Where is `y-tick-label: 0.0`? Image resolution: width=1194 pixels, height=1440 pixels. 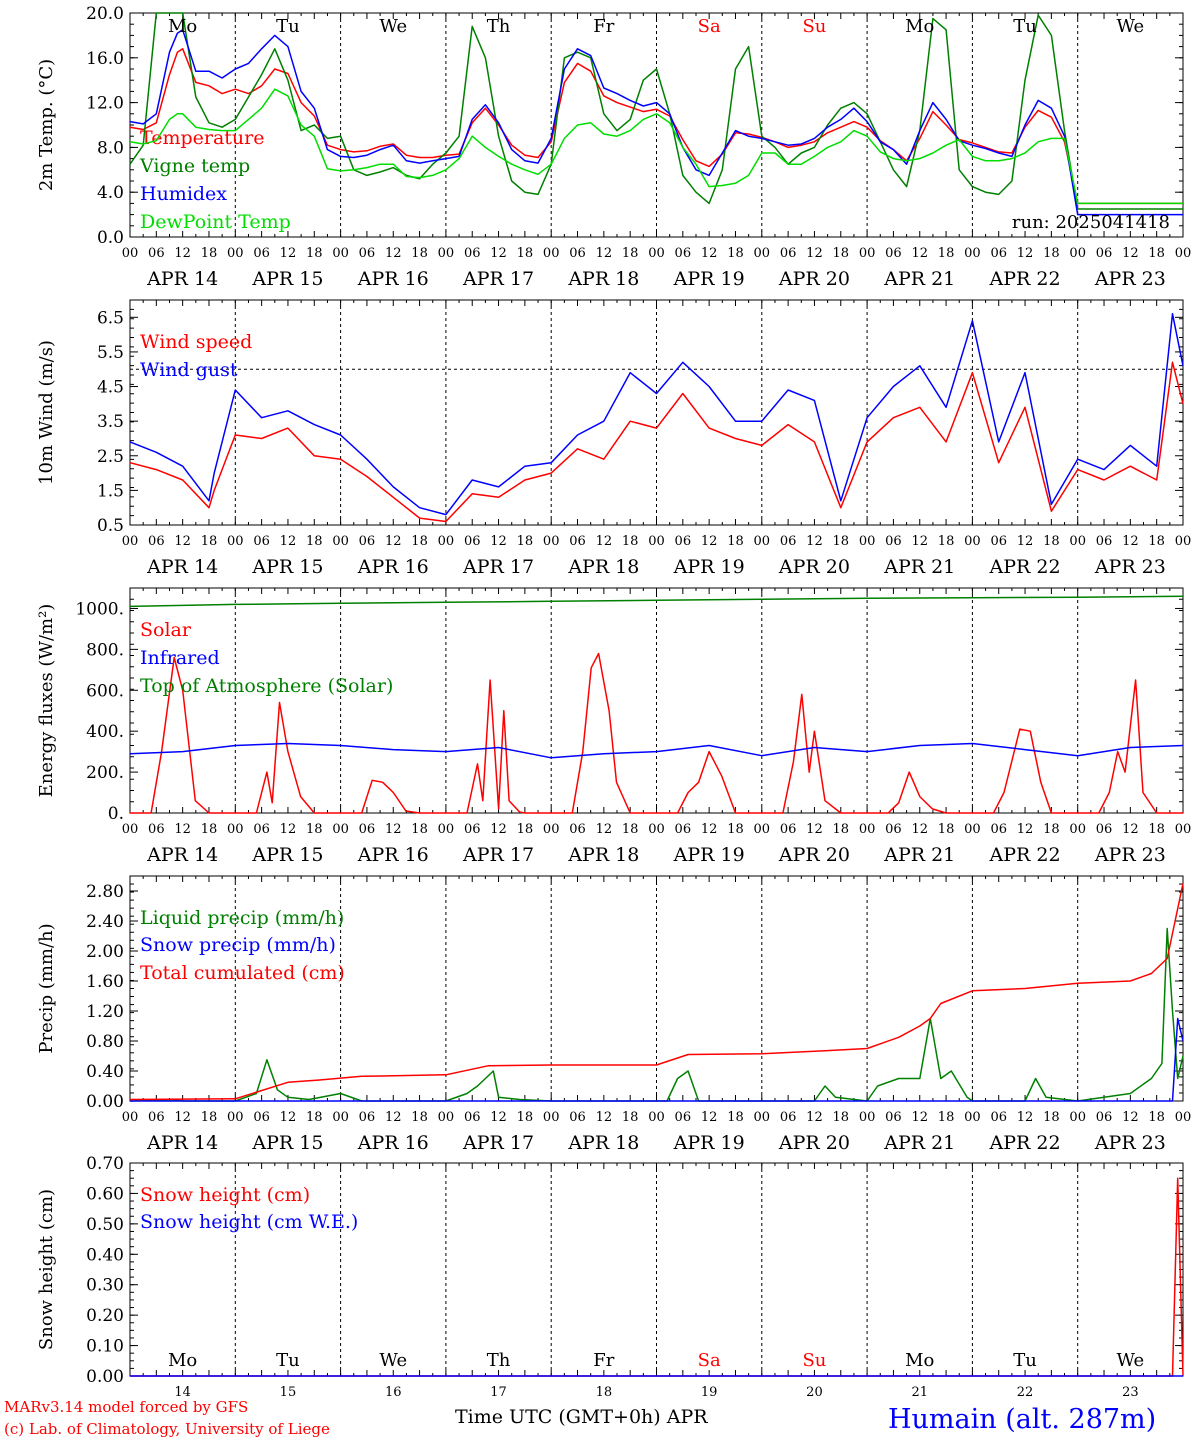
y-tick-label: 0.0 is located at coordinates (110, 238).